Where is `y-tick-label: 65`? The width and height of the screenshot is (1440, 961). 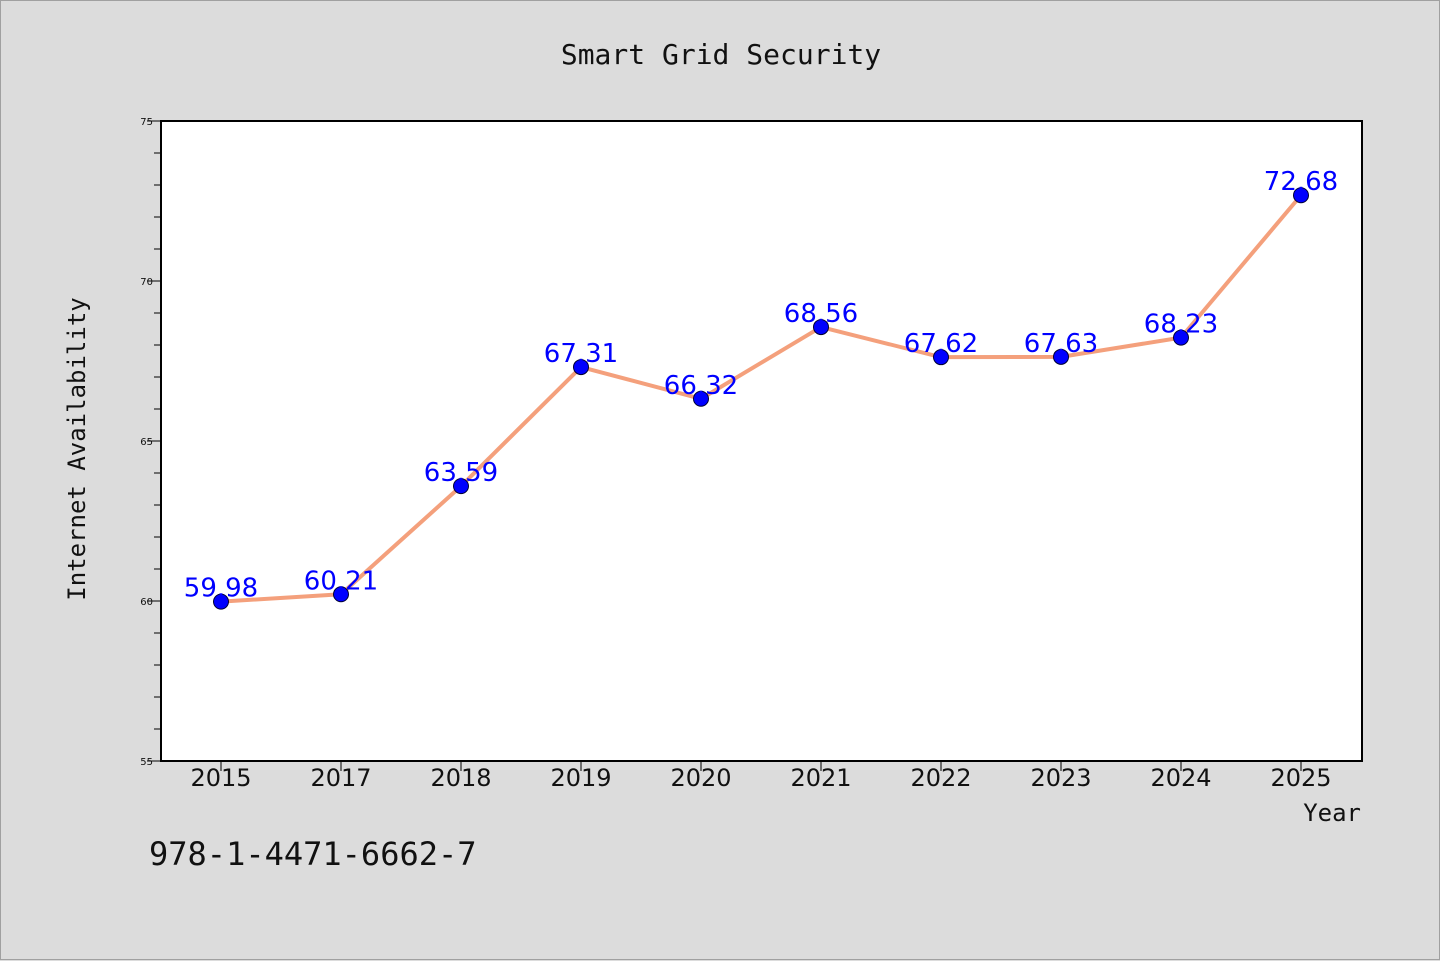 y-tick-label: 65 is located at coordinates (146, 442).